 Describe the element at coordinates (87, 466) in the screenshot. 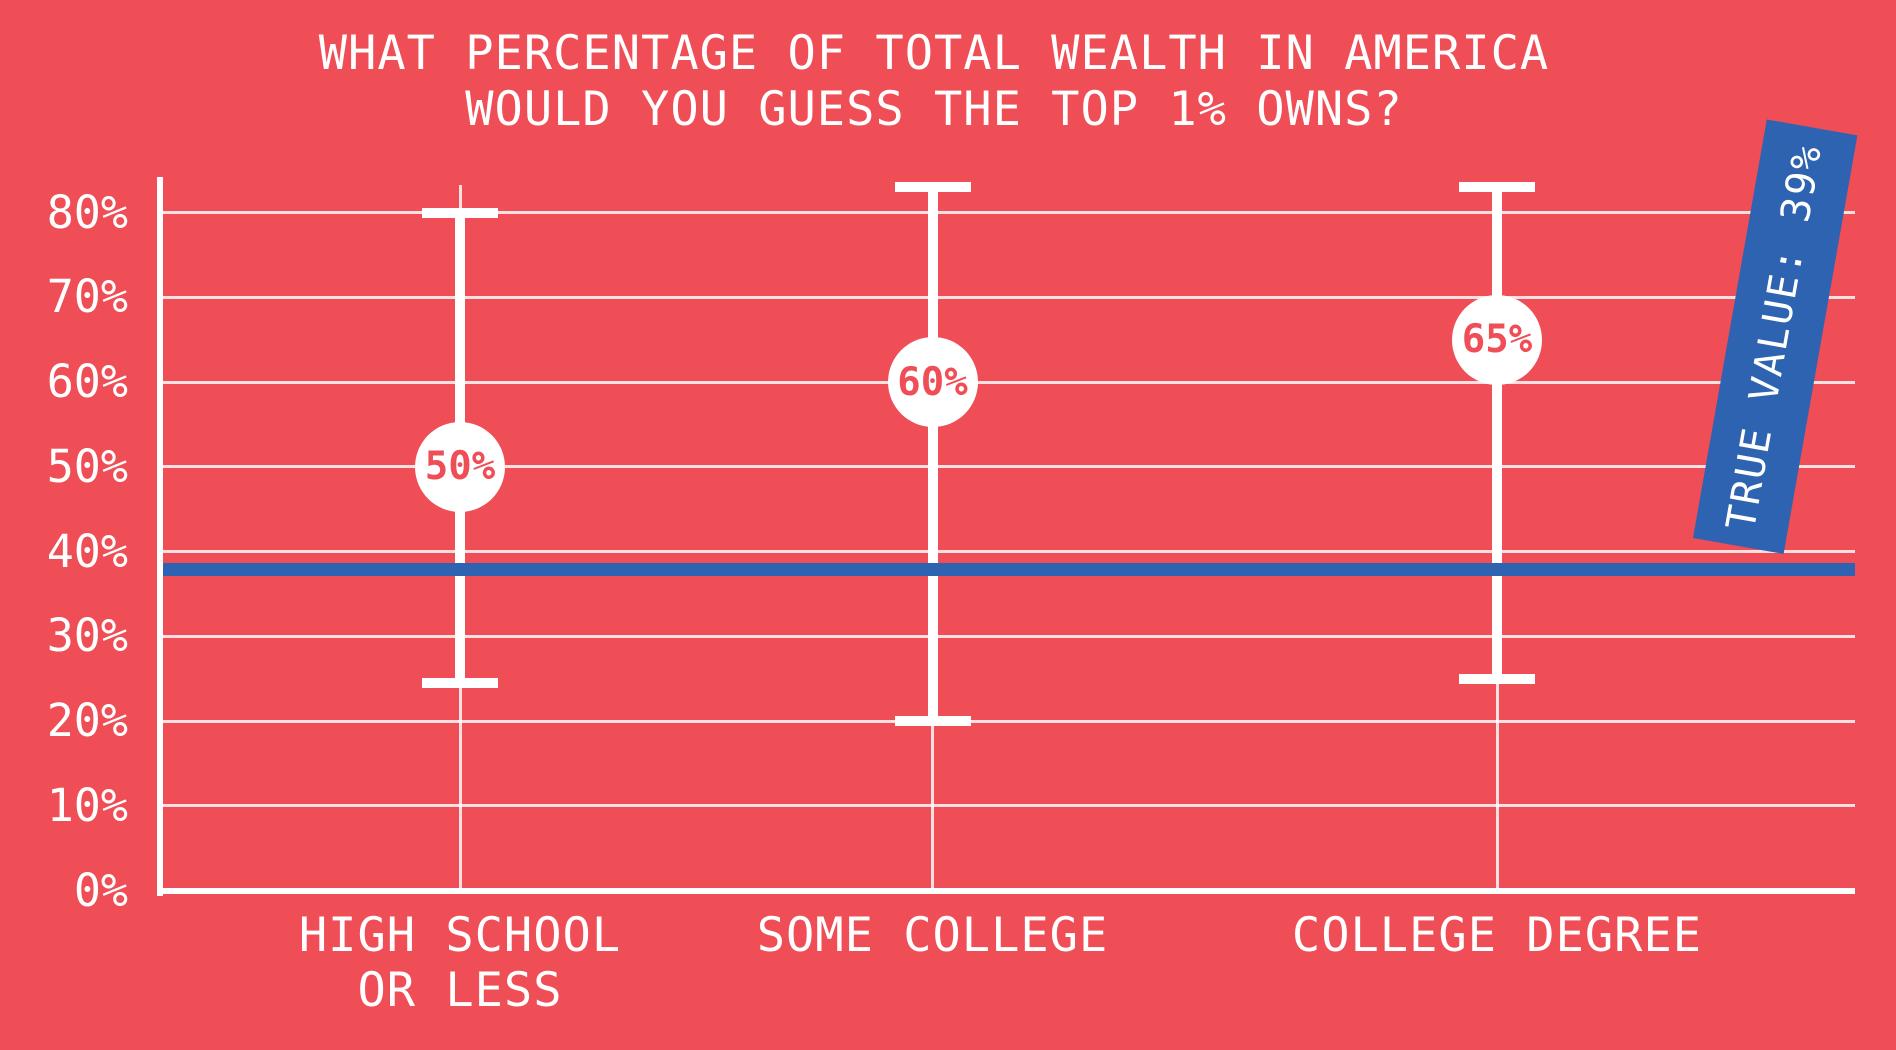

I see `y-tick-label: 50%` at that location.